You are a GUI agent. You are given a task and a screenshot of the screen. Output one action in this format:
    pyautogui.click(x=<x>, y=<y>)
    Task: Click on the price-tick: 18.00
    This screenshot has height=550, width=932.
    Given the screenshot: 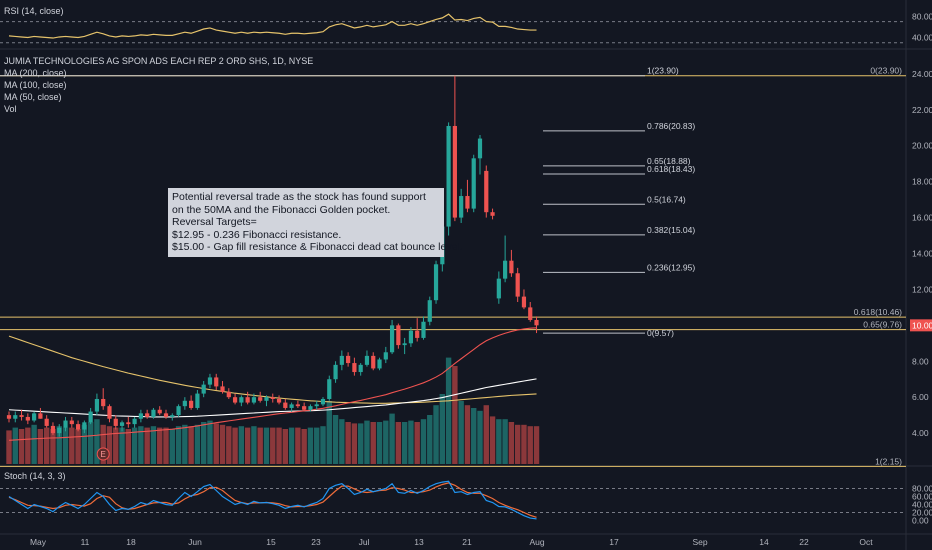 What is the action you would take?
    pyautogui.click(x=922, y=182)
    